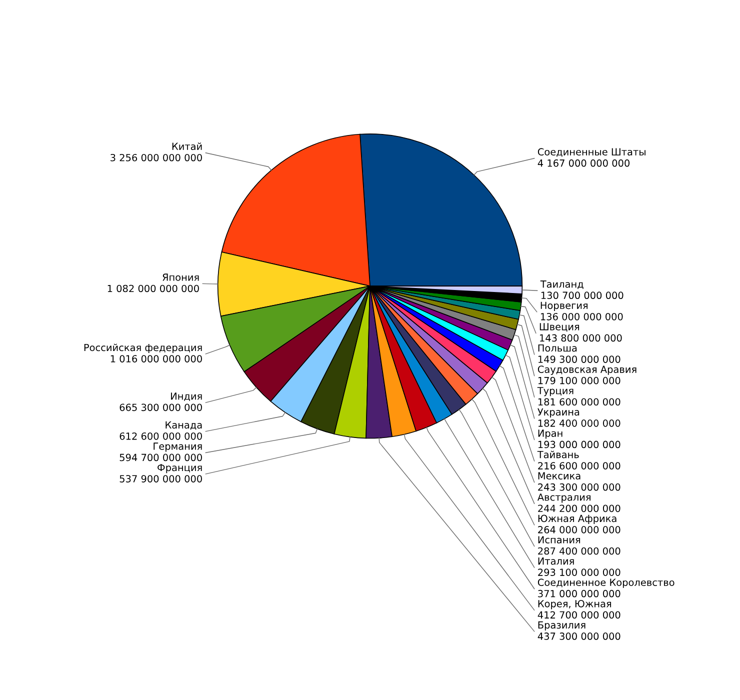  Describe the element at coordinates (156, 358) in the screenshot. I see `data-label: 1 016 000 000 000` at that location.